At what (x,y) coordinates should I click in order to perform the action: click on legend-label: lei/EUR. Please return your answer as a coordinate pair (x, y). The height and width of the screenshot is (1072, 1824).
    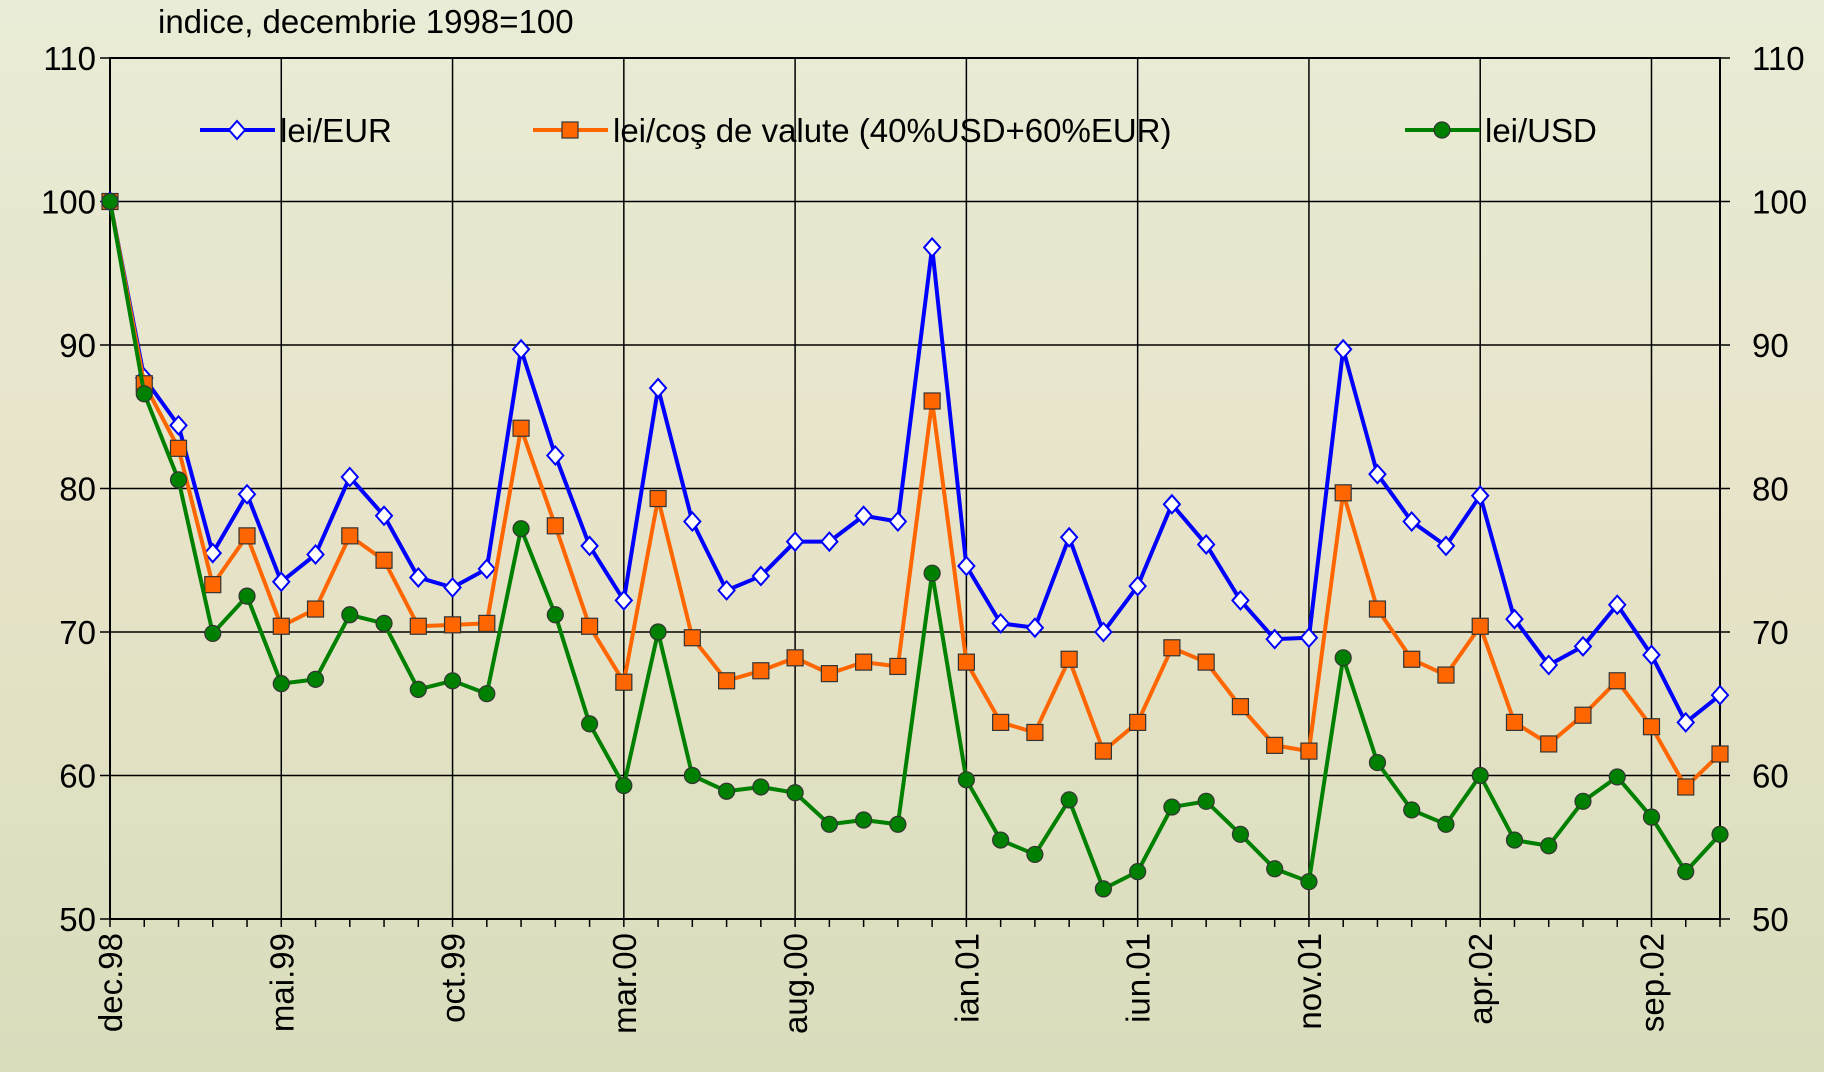
    Looking at the image, I should click on (336, 130).